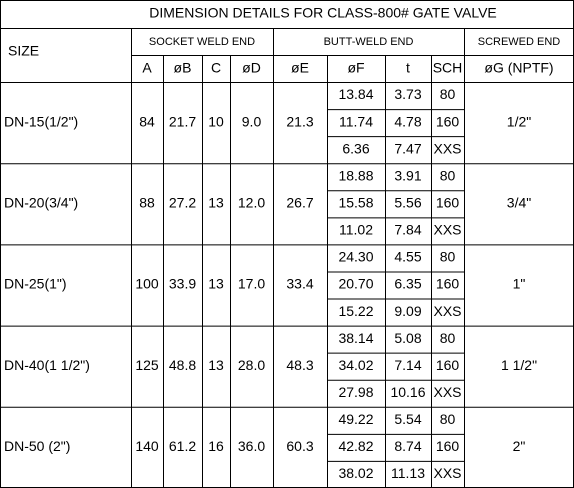 This screenshot has height=488, width=574. Describe the element at coordinates (251, 284) in the screenshot. I see `value-cell: 17.0` at that location.